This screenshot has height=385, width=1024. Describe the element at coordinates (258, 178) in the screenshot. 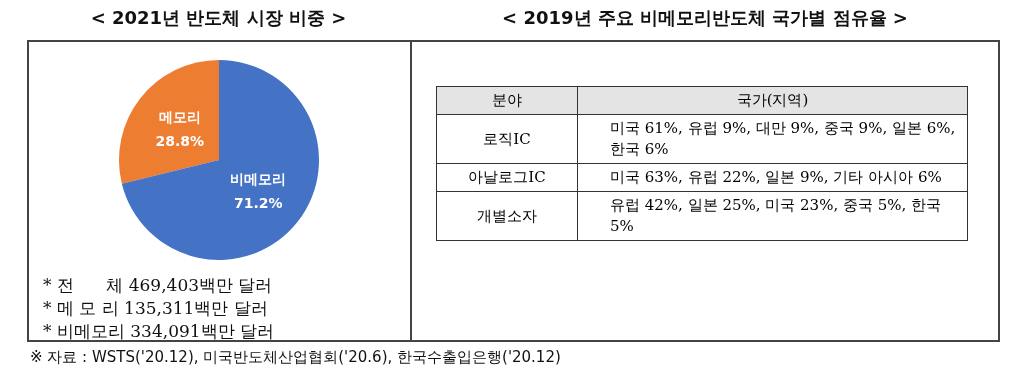

I see `slice-label: 비메모리` at that location.